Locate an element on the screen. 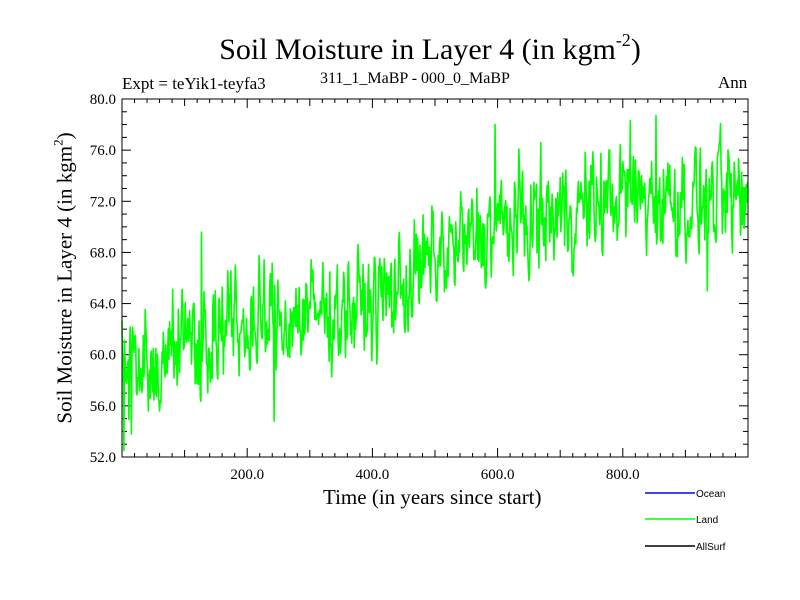  y-tick-label: 68.0 is located at coordinates (103, 253).